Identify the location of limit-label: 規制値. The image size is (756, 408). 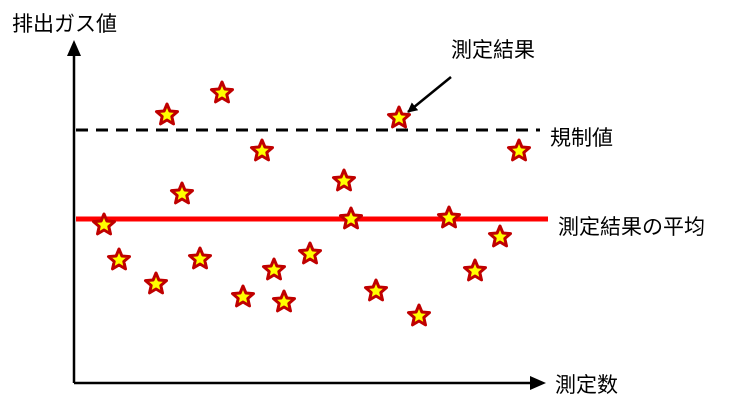
(581, 138).